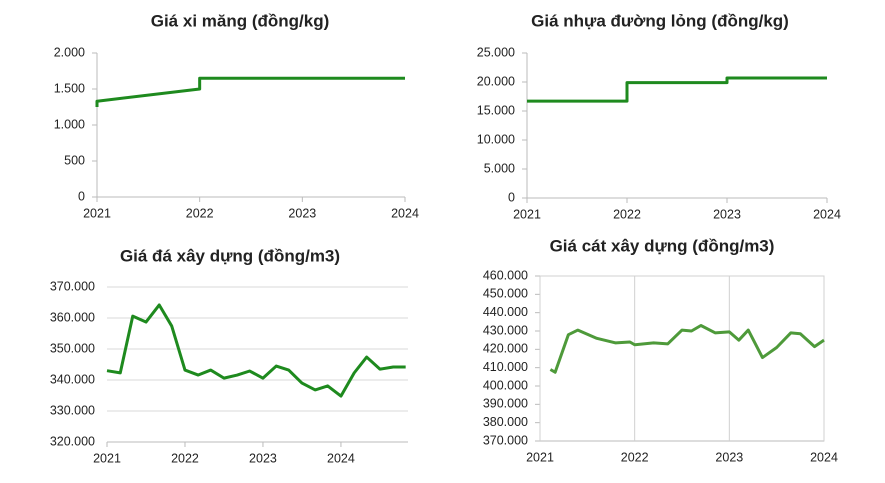 This screenshot has width=885, height=483. What do you see at coordinates (69, 88) in the screenshot?
I see `y-tick-label: 1.500` at bounding box center [69, 88].